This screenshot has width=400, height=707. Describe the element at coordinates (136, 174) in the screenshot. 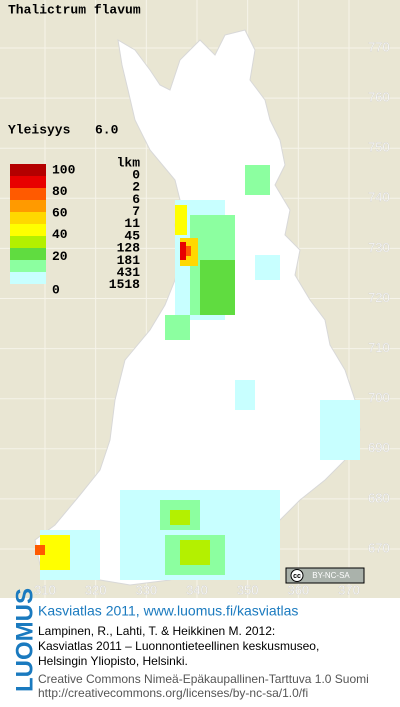

I see `legend-count: 0` at that location.